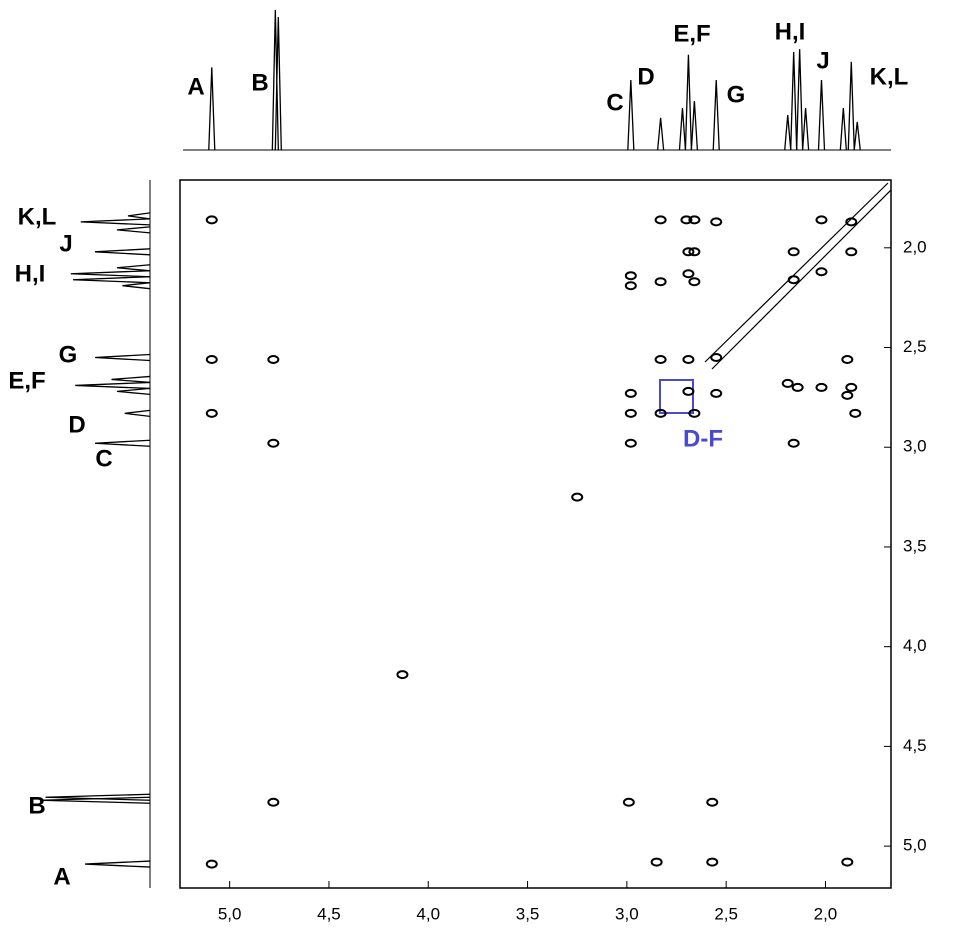 This screenshot has height=945, width=971. Describe the element at coordinates (37, 216) in the screenshot. I see `peak-label: K,L` at that location.